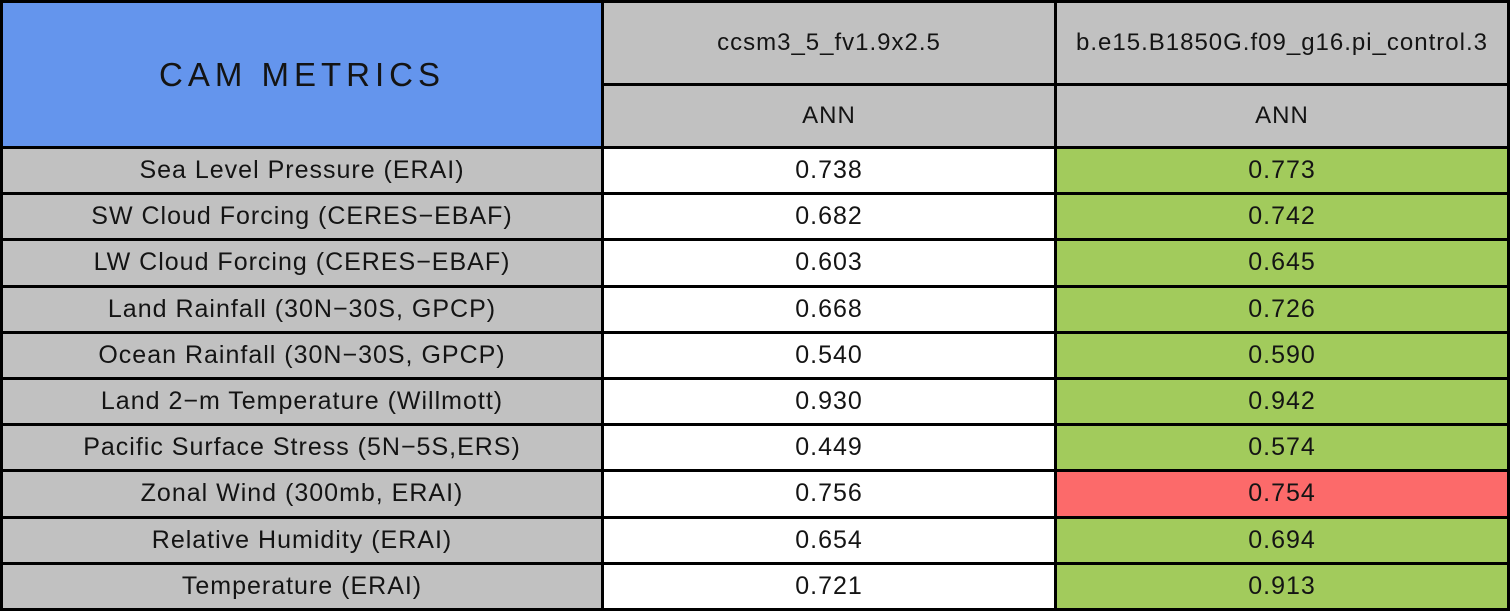 Image resolution: width=1510 pixels, height=611 pixels. I want to click on metric-value-model-1: 0.449, so click(829, 448).